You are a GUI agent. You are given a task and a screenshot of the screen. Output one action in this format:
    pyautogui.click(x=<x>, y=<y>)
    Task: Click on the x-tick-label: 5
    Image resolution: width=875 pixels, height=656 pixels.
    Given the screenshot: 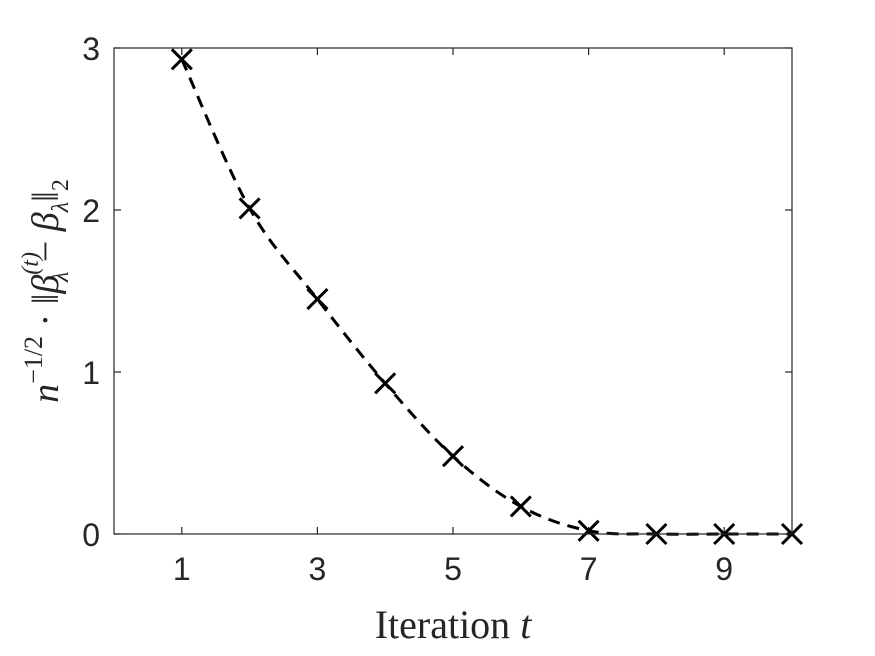 What is the action you would take?
    pyautogui.click(x=453, y=569)
    